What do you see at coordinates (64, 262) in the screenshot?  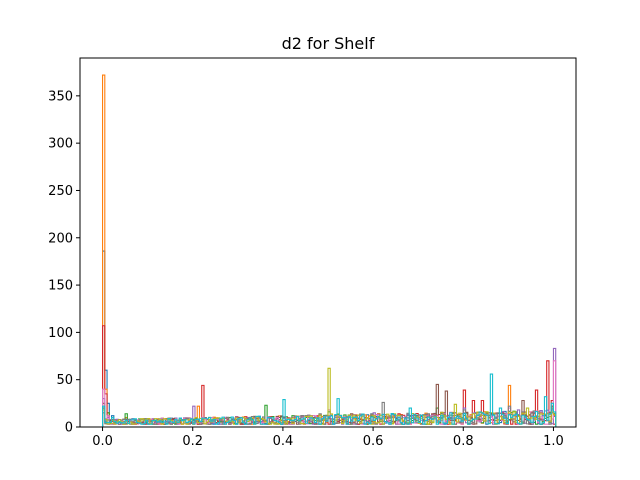 I see `y-axis: 0 50 100 150 200 250 300 350` at bounding box center [64, 262].